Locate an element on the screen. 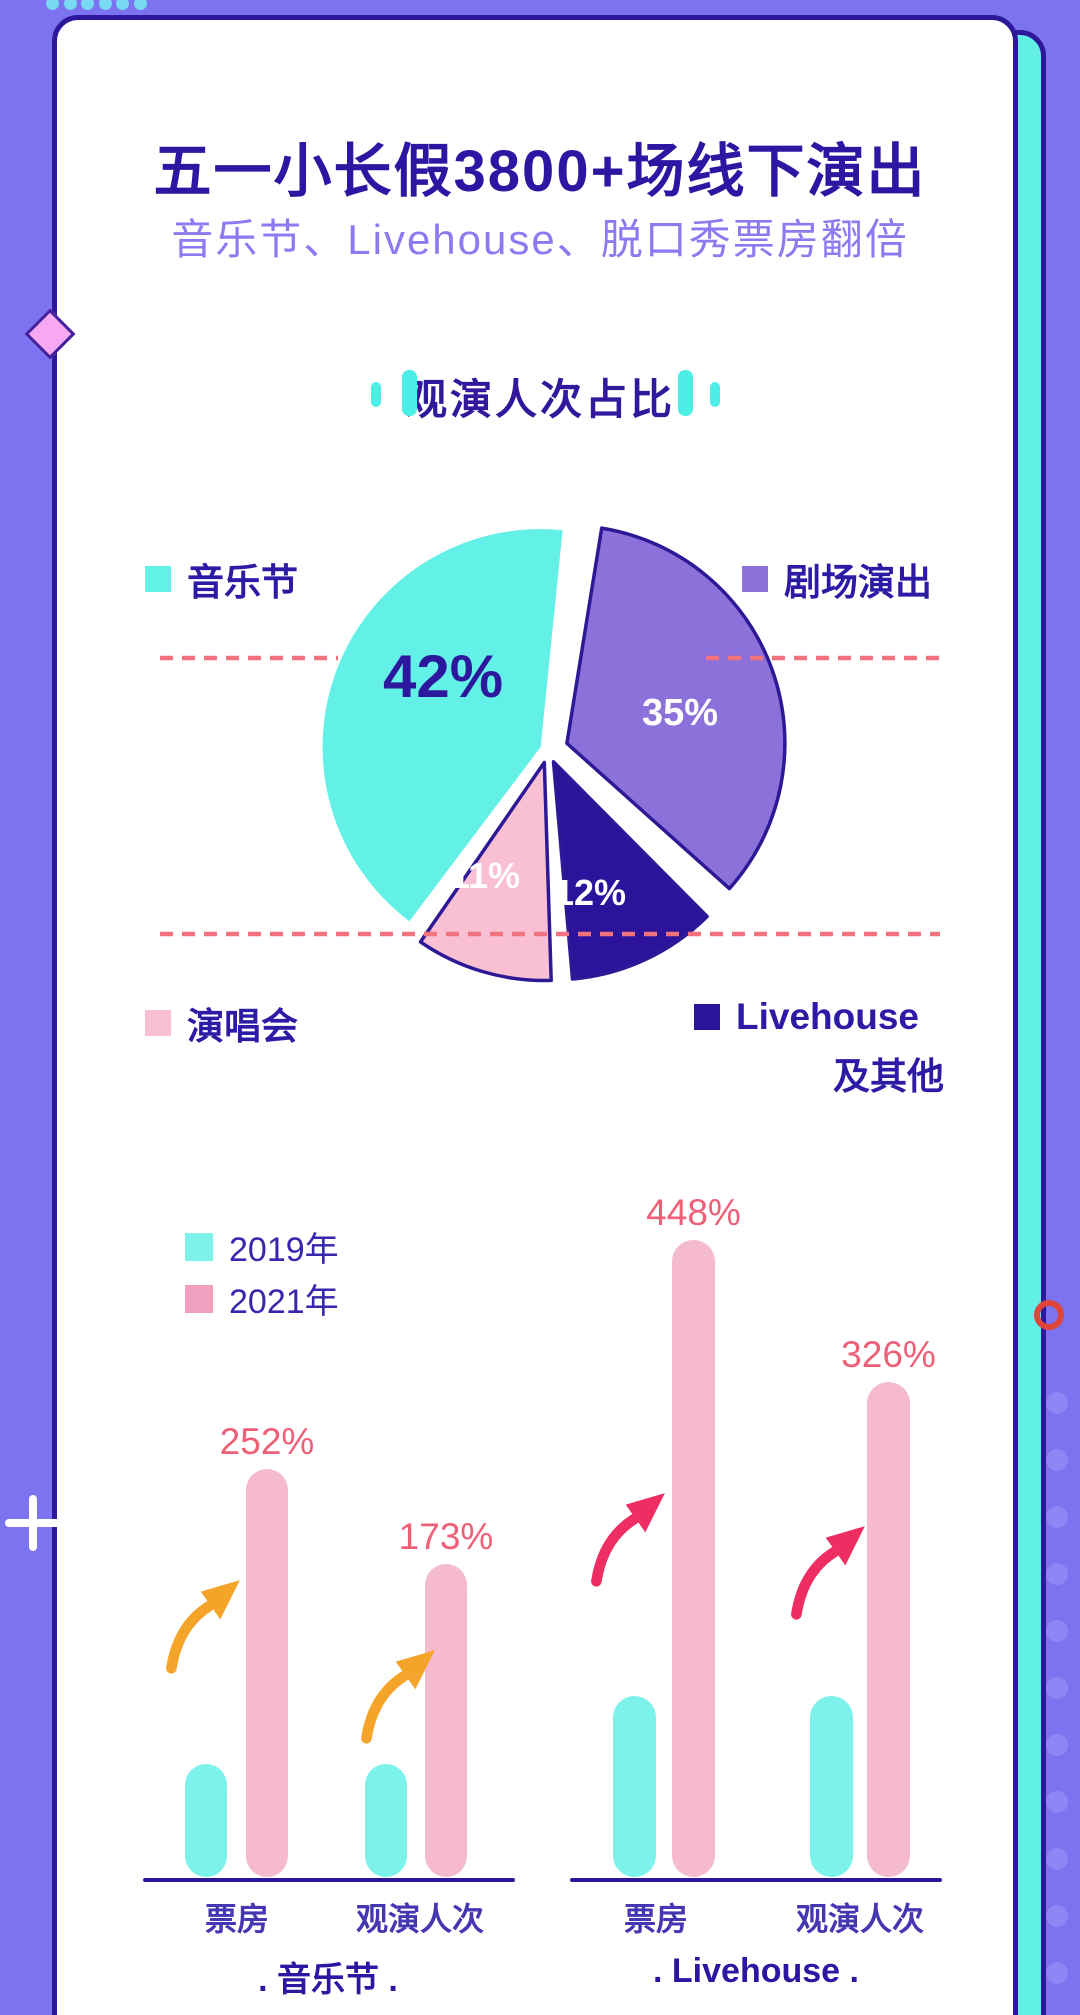 The height and width of the screenshot is (2015, 1080). bar-legend-2019: 2019年 is located at coordinates (262, 1246).